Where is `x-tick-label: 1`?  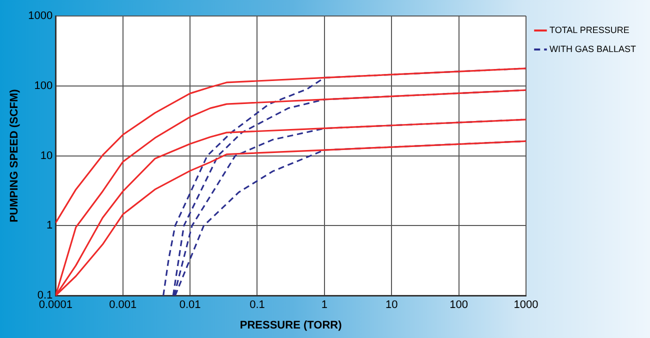 x-tick-label: 1 is located at coordinates (324, 305).